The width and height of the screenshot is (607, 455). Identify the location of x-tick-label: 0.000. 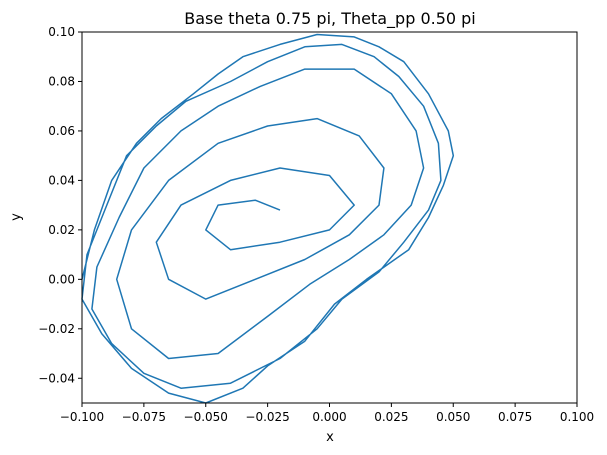
(329, 417).